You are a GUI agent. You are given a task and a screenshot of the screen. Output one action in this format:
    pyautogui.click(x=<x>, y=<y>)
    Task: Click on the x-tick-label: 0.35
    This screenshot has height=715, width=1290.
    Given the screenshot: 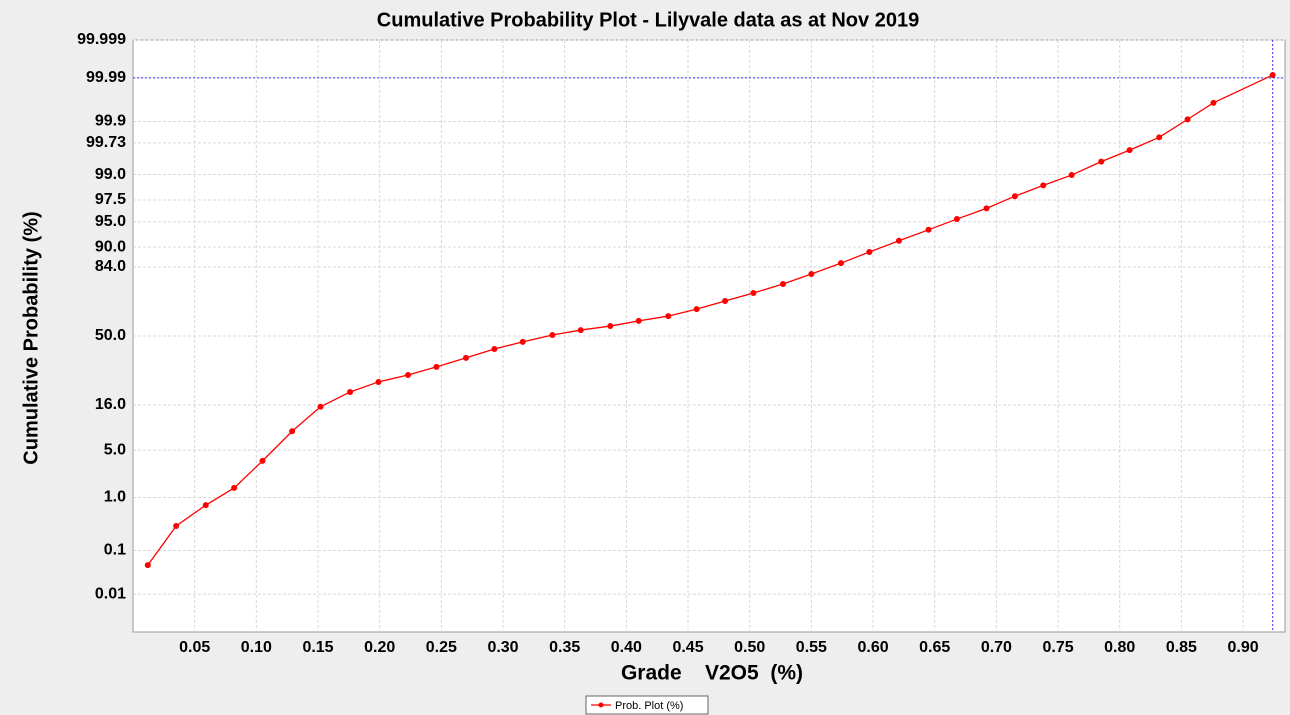 What is the action you would take?
    pyautogui.click(x=564, y=647)
    